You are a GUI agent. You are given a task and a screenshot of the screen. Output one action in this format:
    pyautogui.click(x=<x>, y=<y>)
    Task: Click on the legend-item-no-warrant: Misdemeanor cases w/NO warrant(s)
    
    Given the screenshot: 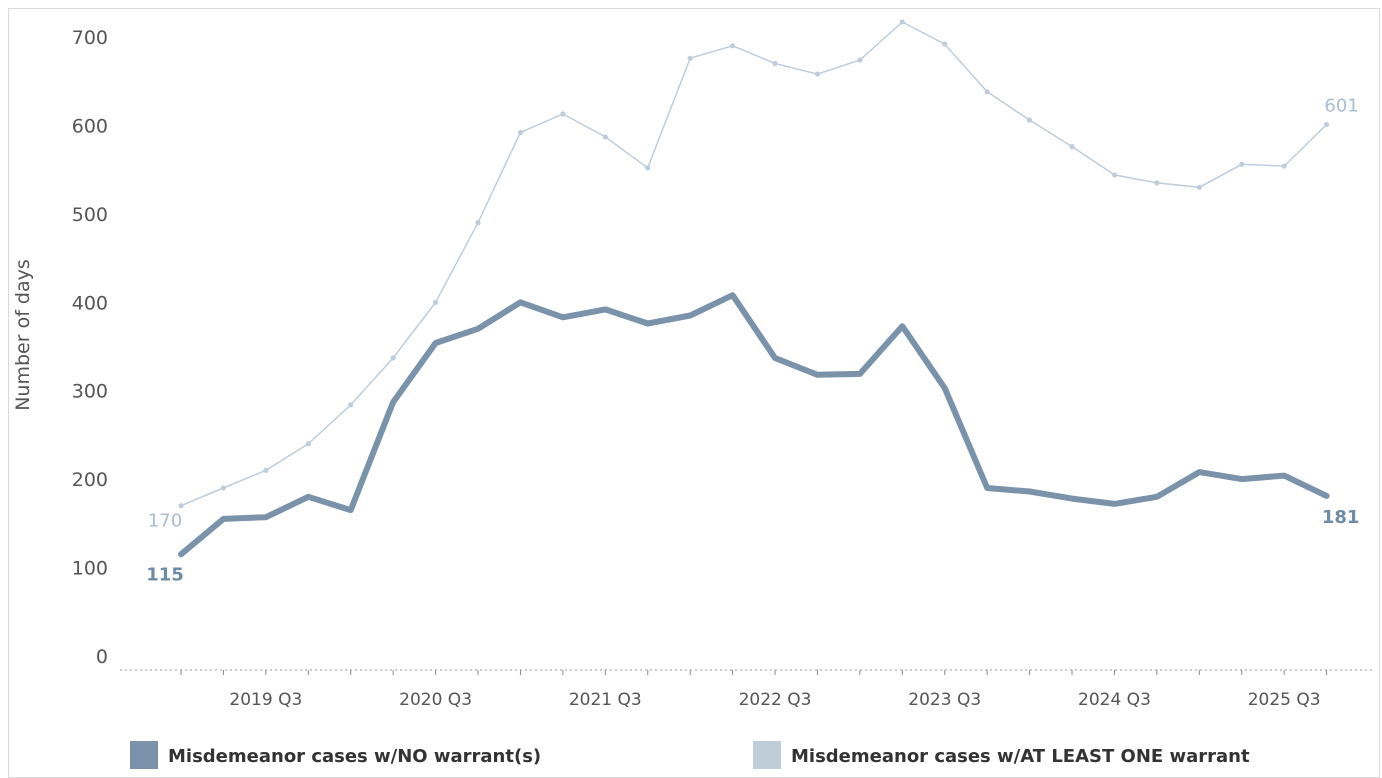 What is the action you would take?
    pyautogui.click(x=335, y=755)
    